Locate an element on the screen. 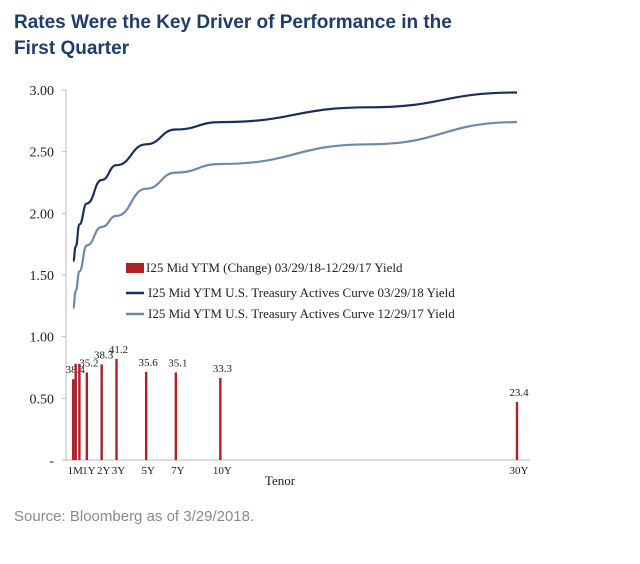 The image size is (640, 564). x-tick-label: 10Y is located at coordinates (222, 471).